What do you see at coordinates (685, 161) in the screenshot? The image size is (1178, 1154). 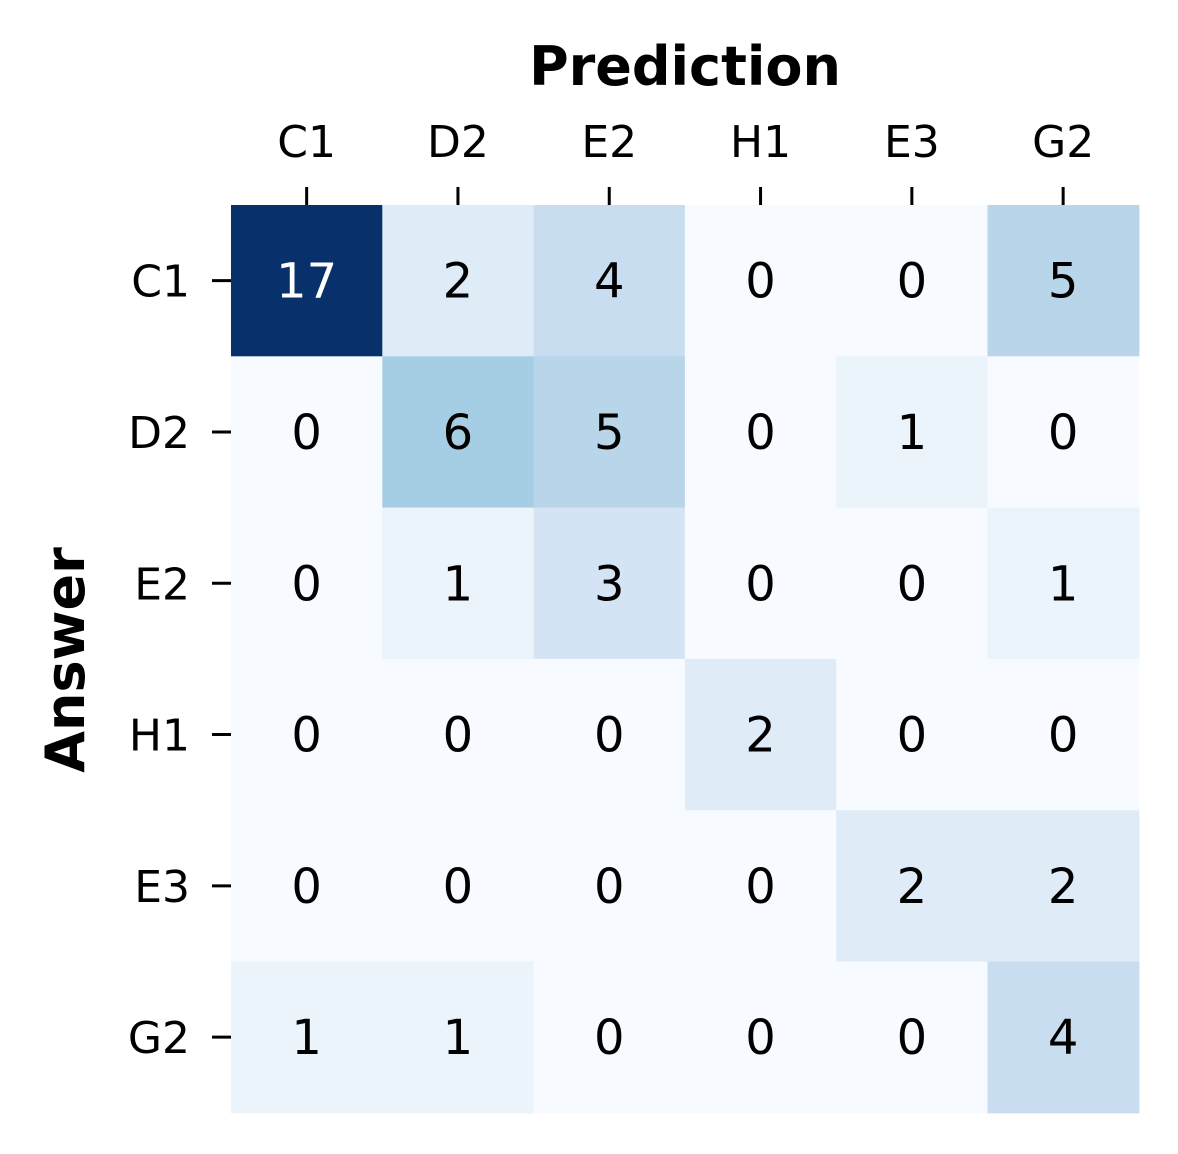 I see `x-axis-ticks: C1 D2 E2 H1 E3 G2` at bounding box center [685, 161].